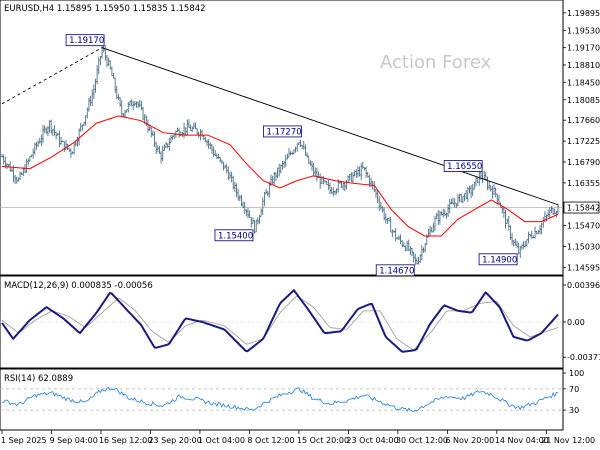  What do you see at coordinates (469, 440) in the screenshot?
I see `x-tick-label: 6 Nov 20:00` at bounding box center [469, 440].